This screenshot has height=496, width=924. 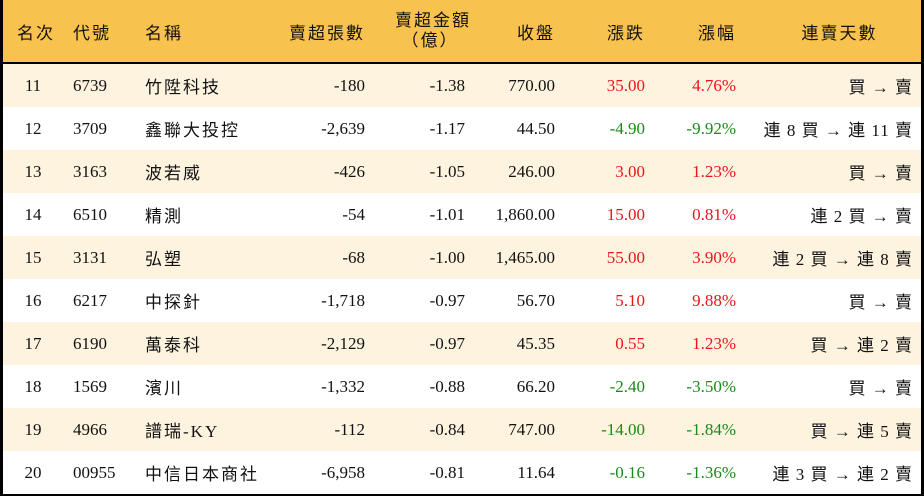 What do you see at coordinates (714, 300) in the screenshot?
I see `cell-change-pct: 9.88%` at bounding box center [714, 300].